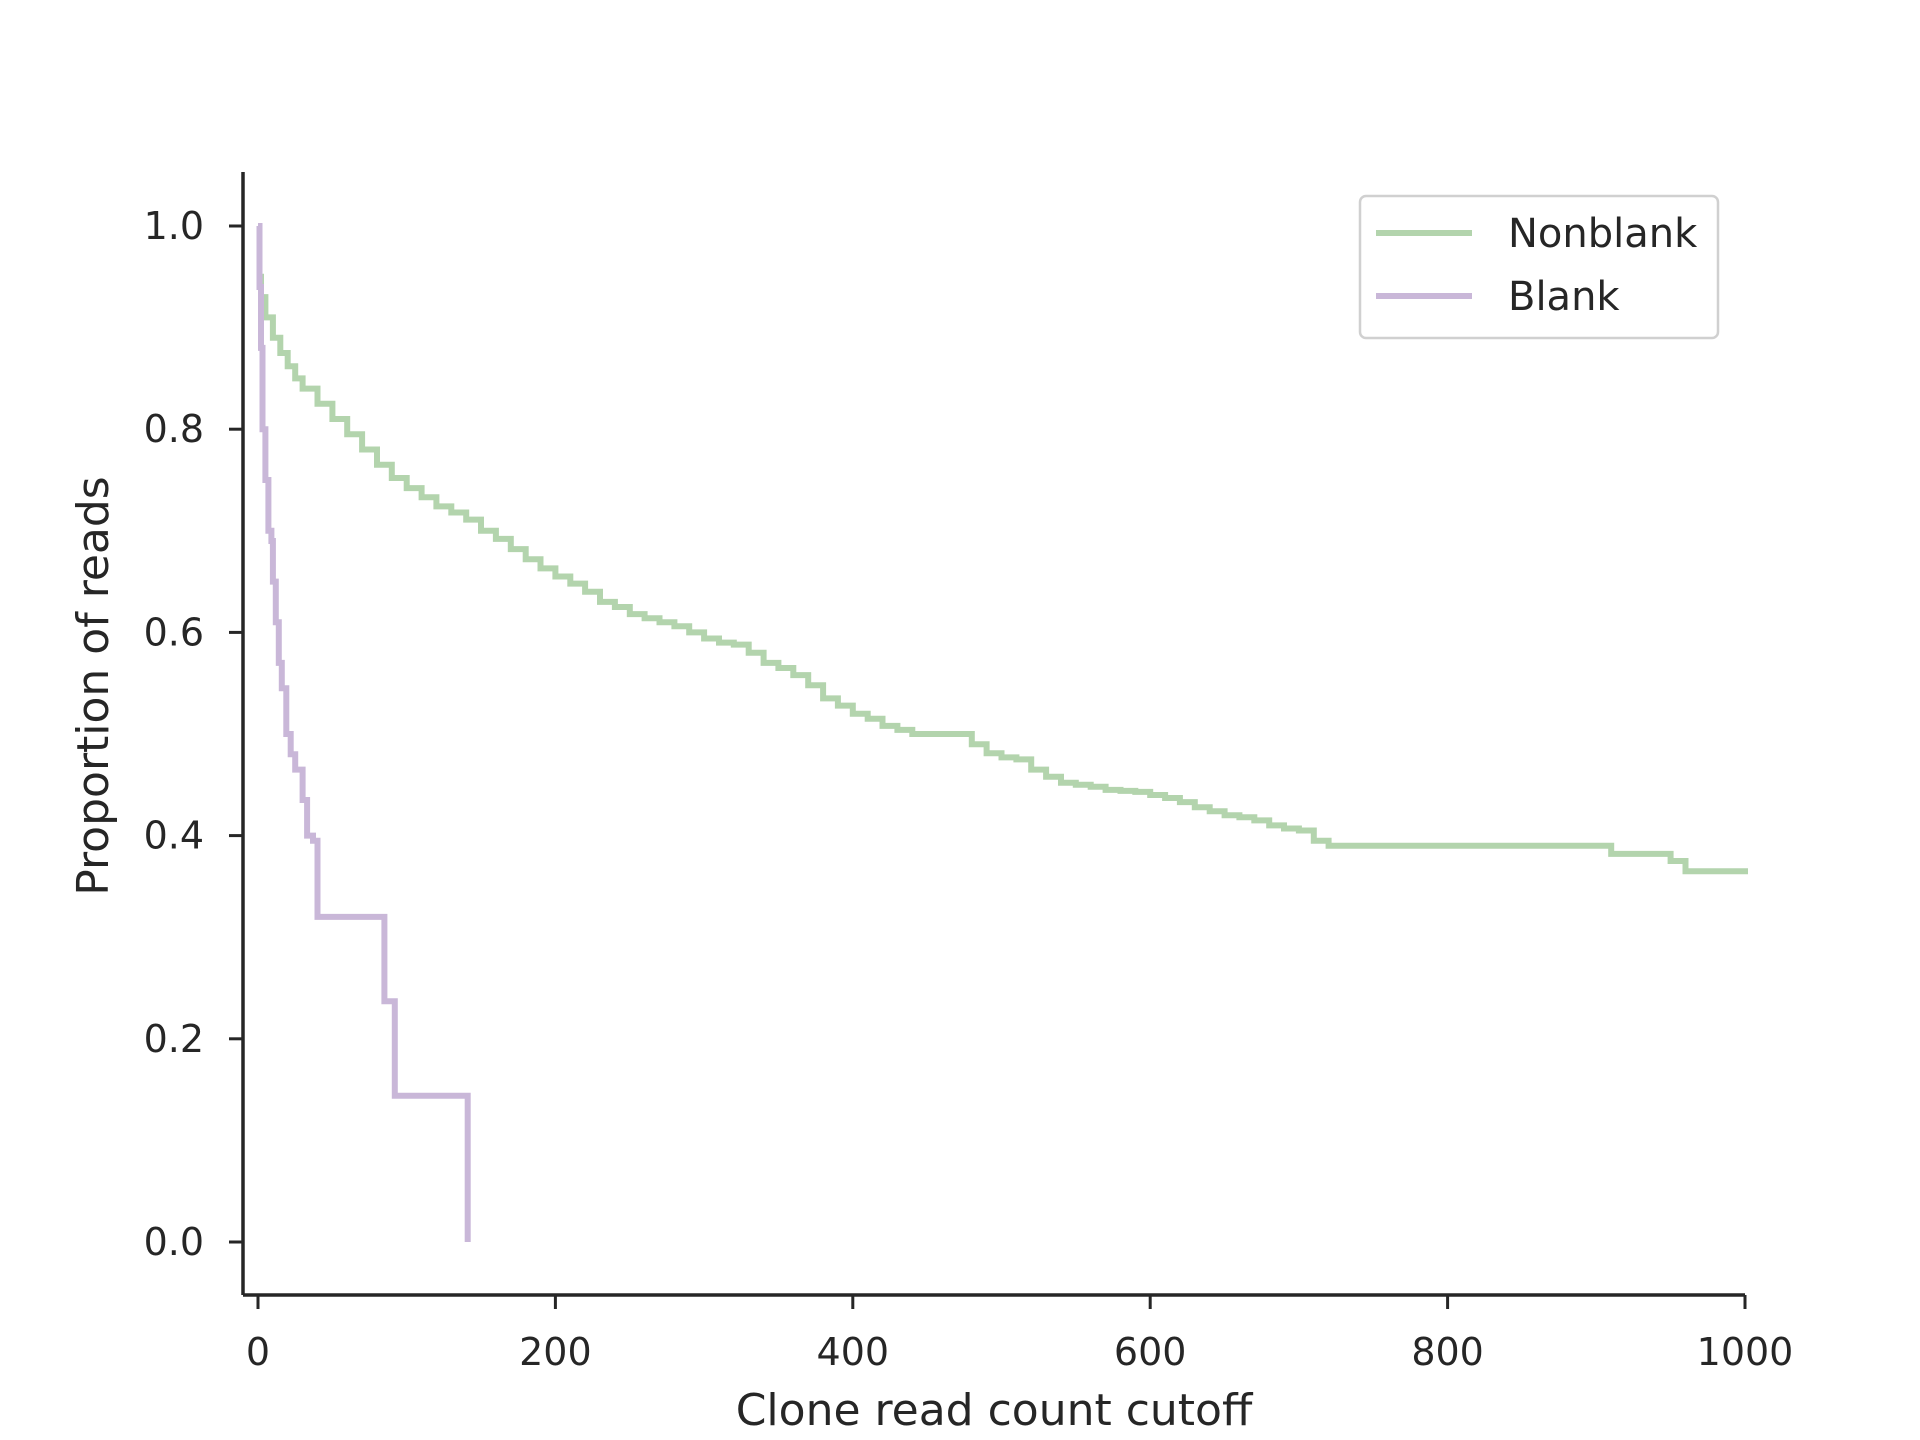 The width and height of the screenshot is (1920, 1440). What do you see at coordinates (1603, 234) in the screenshot?
I see `legend-label-nonblank: Nonblank` at bounding box center [1603, 234].